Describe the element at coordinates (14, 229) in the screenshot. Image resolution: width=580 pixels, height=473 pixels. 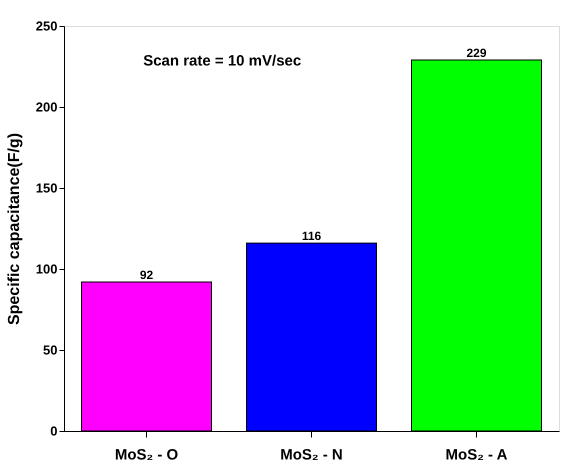
I see `y-axis-title: Specific capacitance(F/g)` at that location.